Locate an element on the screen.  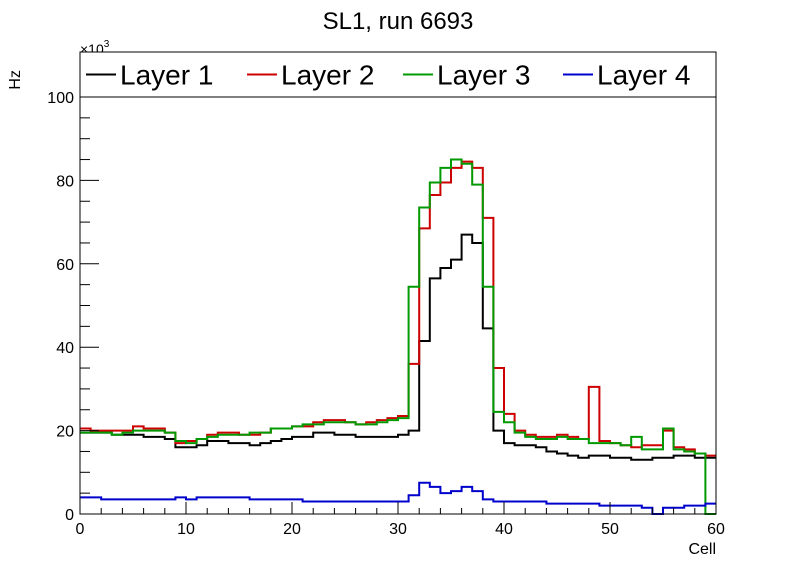
y-axis-multiplier-exponent: 3 is located at coordinates (107, 44).